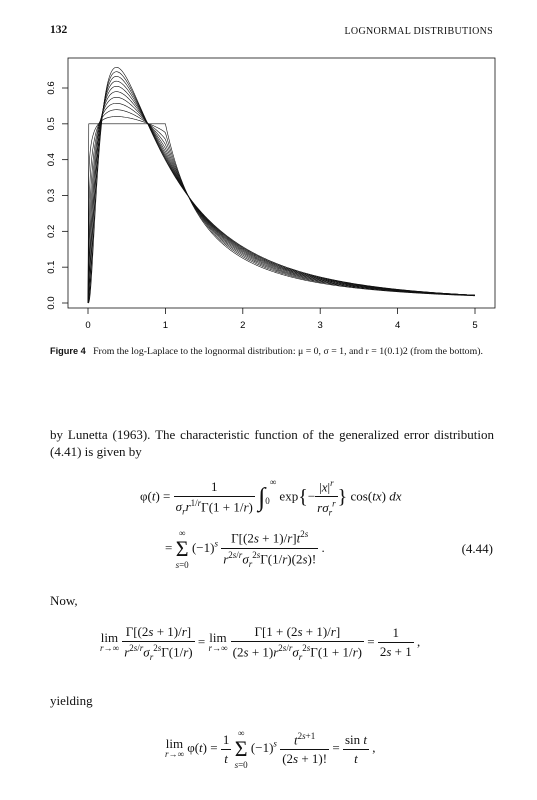 Image resolution: width=537 pixels, height=800 pixels. I want to click on y-tick-label: 0.6, so click(51, 87).